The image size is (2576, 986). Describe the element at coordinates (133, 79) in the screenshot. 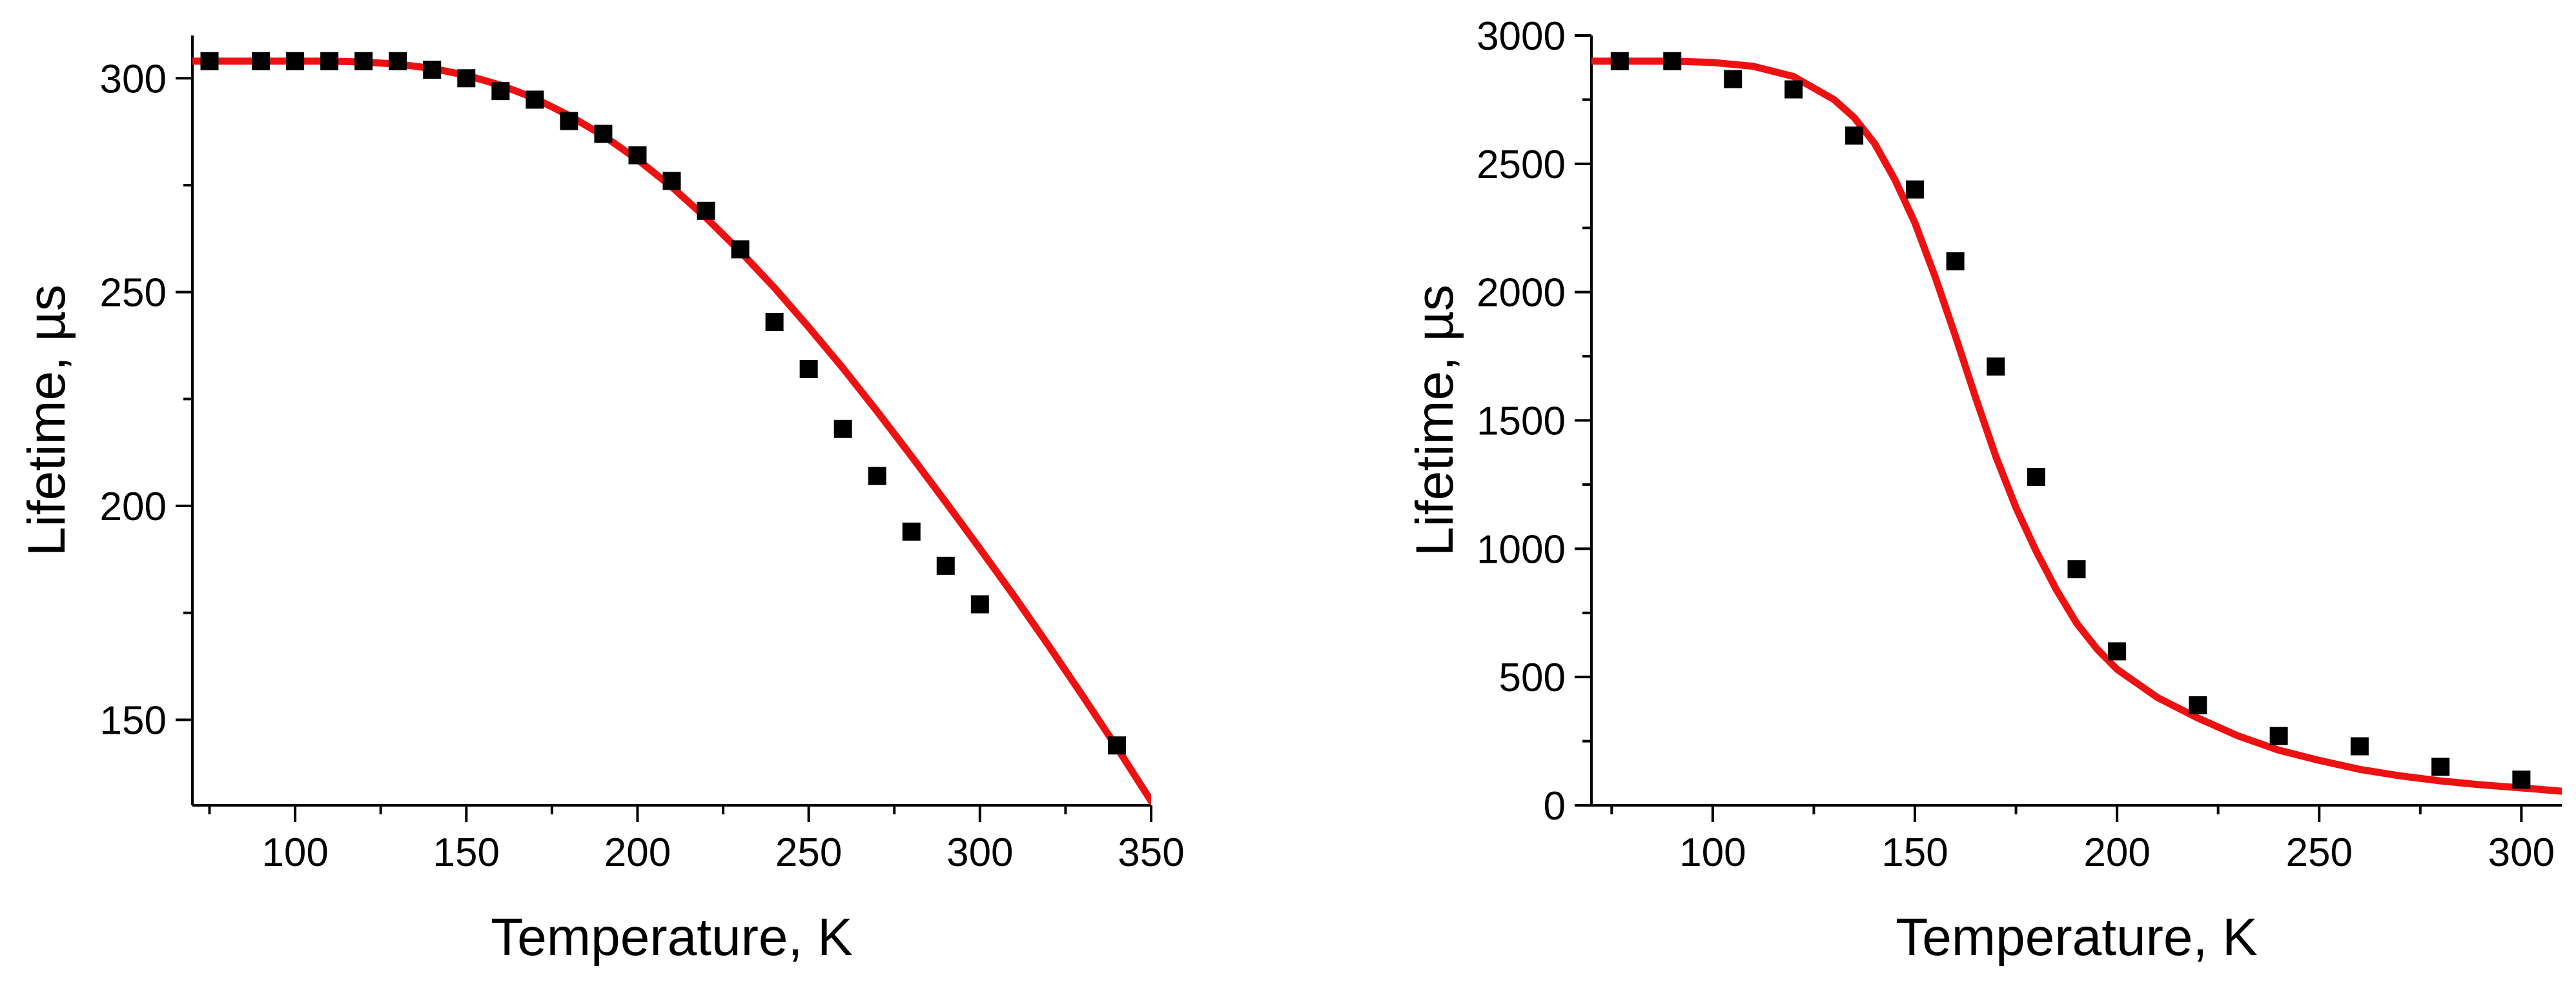

I see `y-tick-label: 300` at that location.